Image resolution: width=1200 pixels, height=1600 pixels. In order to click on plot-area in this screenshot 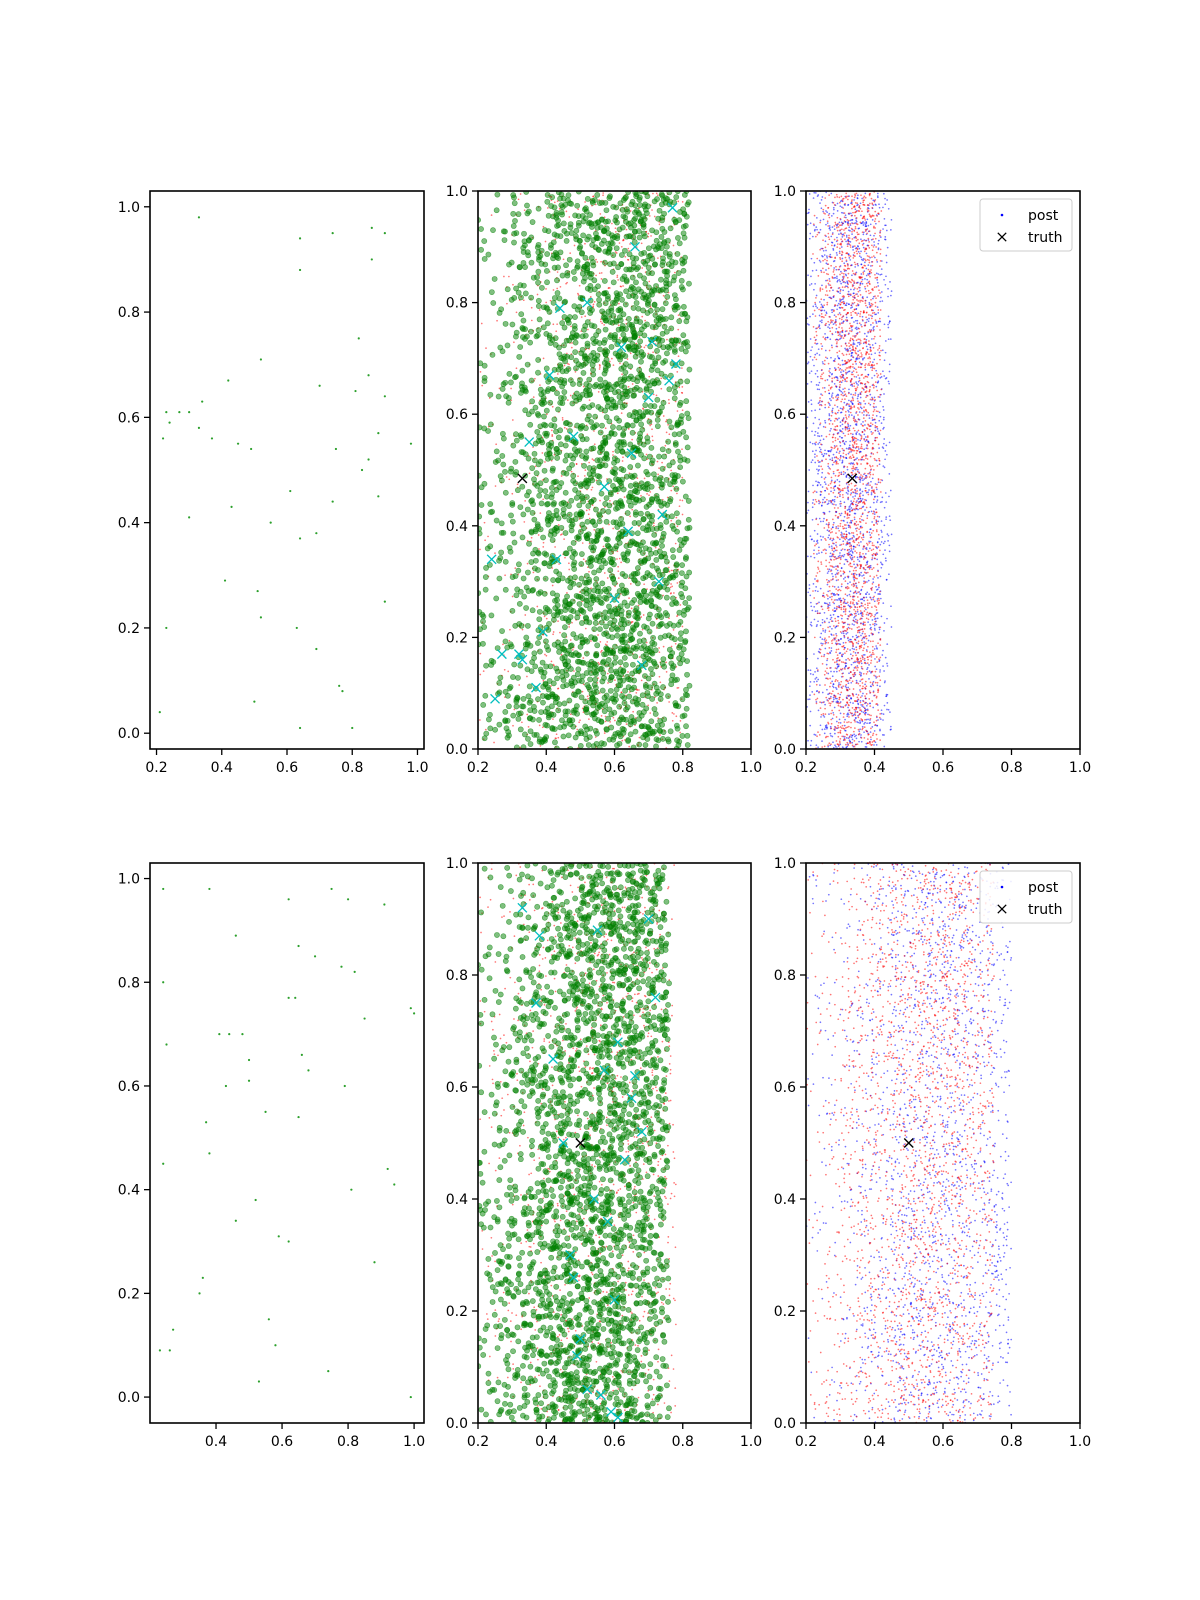, I will do `click(285, 473)`.